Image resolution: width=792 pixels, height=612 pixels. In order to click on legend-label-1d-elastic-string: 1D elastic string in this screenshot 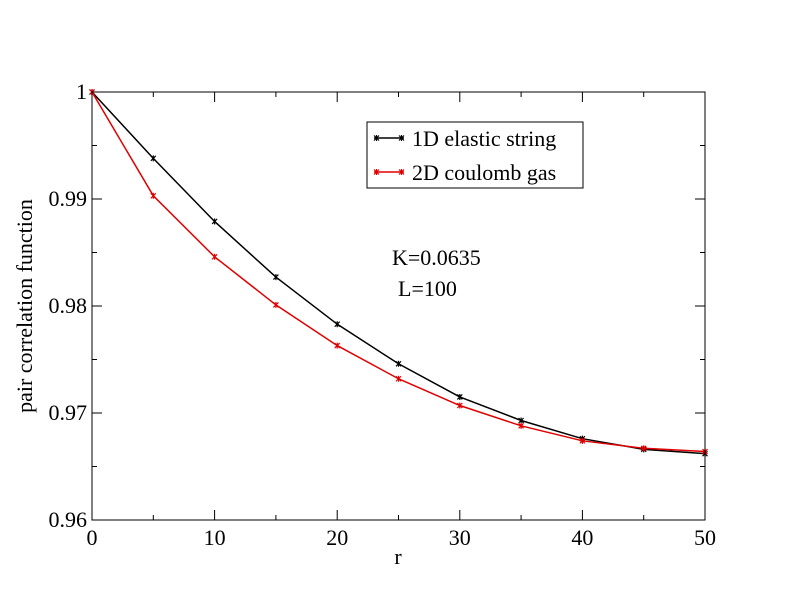, I will do `click(484, 138)`.